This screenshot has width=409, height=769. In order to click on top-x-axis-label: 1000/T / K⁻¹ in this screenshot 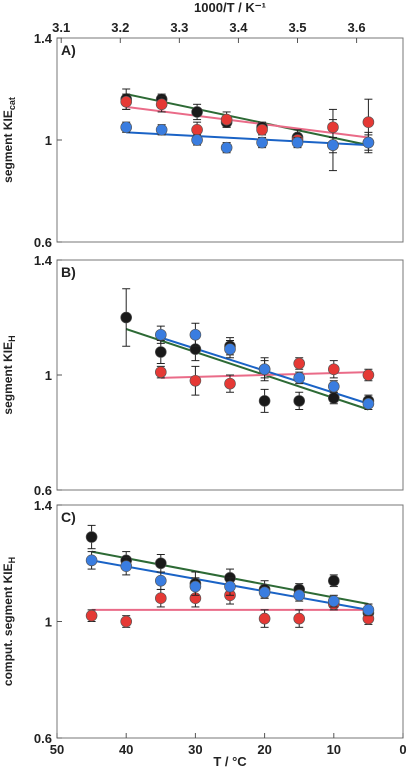, I will do `click(230, 7)`.